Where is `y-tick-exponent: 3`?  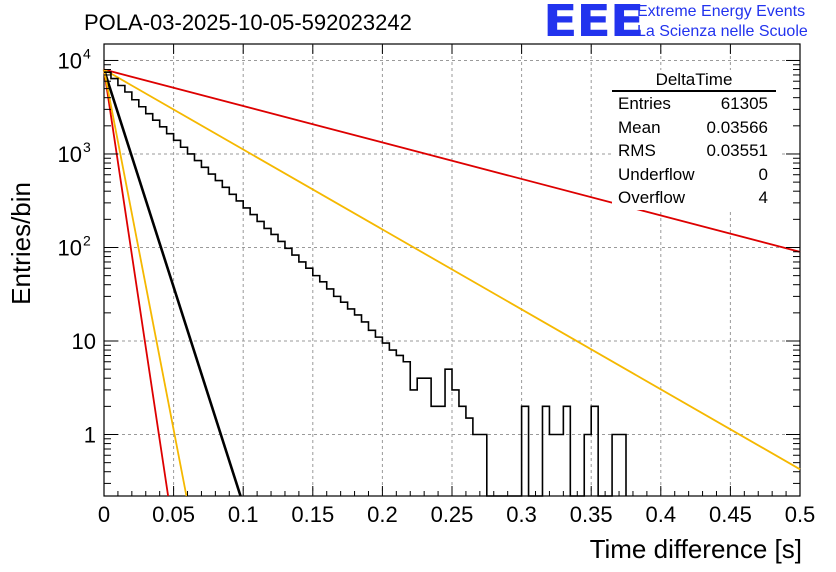
y-tick-exponent: 3 is located at coordinates (87, 147).